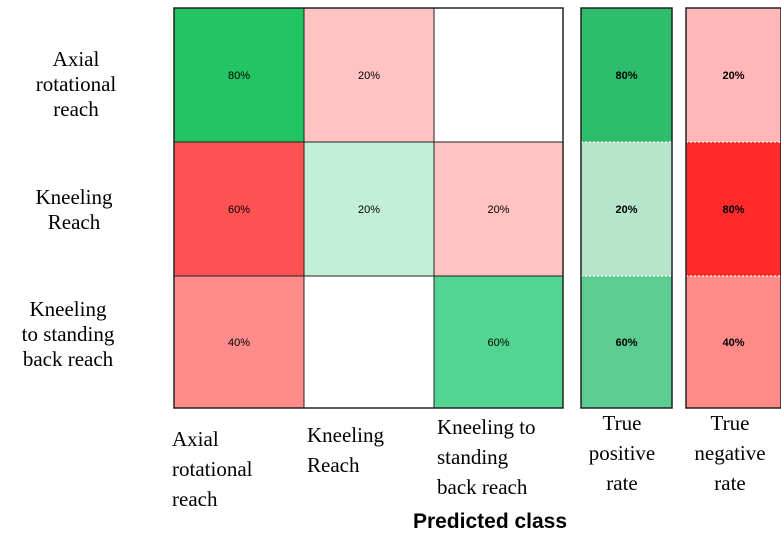 This screenshot has height=534, width=781. What do you see at coordinates (195, 439) in the screenshot?
I see `column-label: Axial` at bounding box center [195, 439].